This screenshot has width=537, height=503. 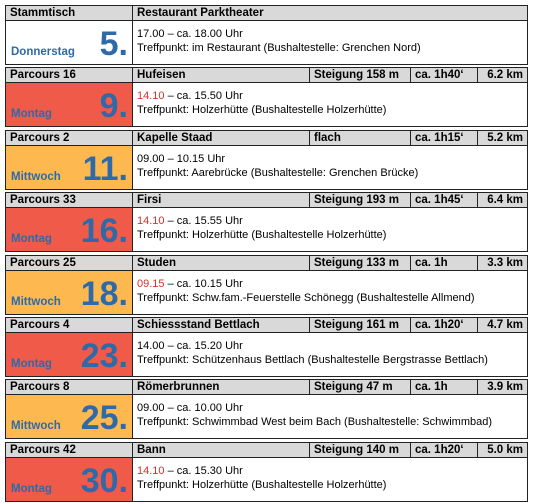 What do you see at coordinates (360, 75) in the screenshot?
I see `header-steigung: Steigung 158 m` at bounding box center [360, 75].